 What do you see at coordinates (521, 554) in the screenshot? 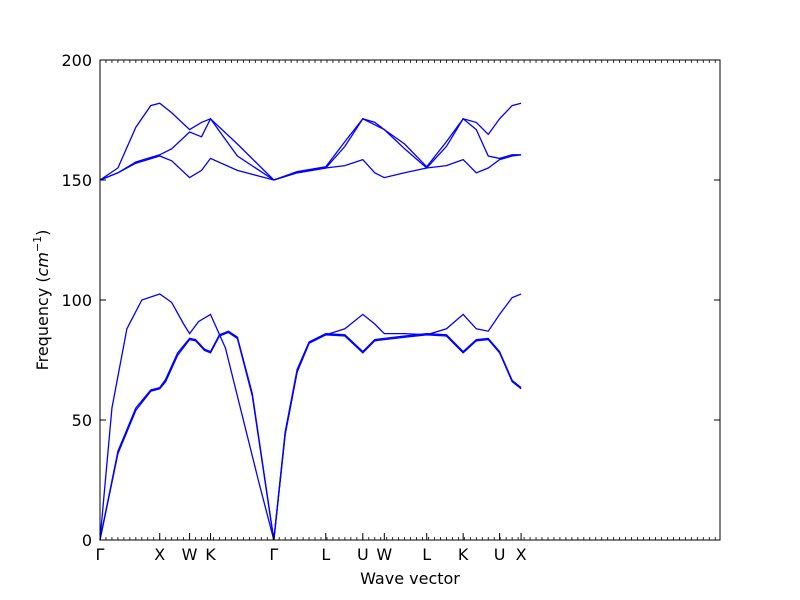
I see `kpoint-label-12: X` at bounding box center [521, 554].